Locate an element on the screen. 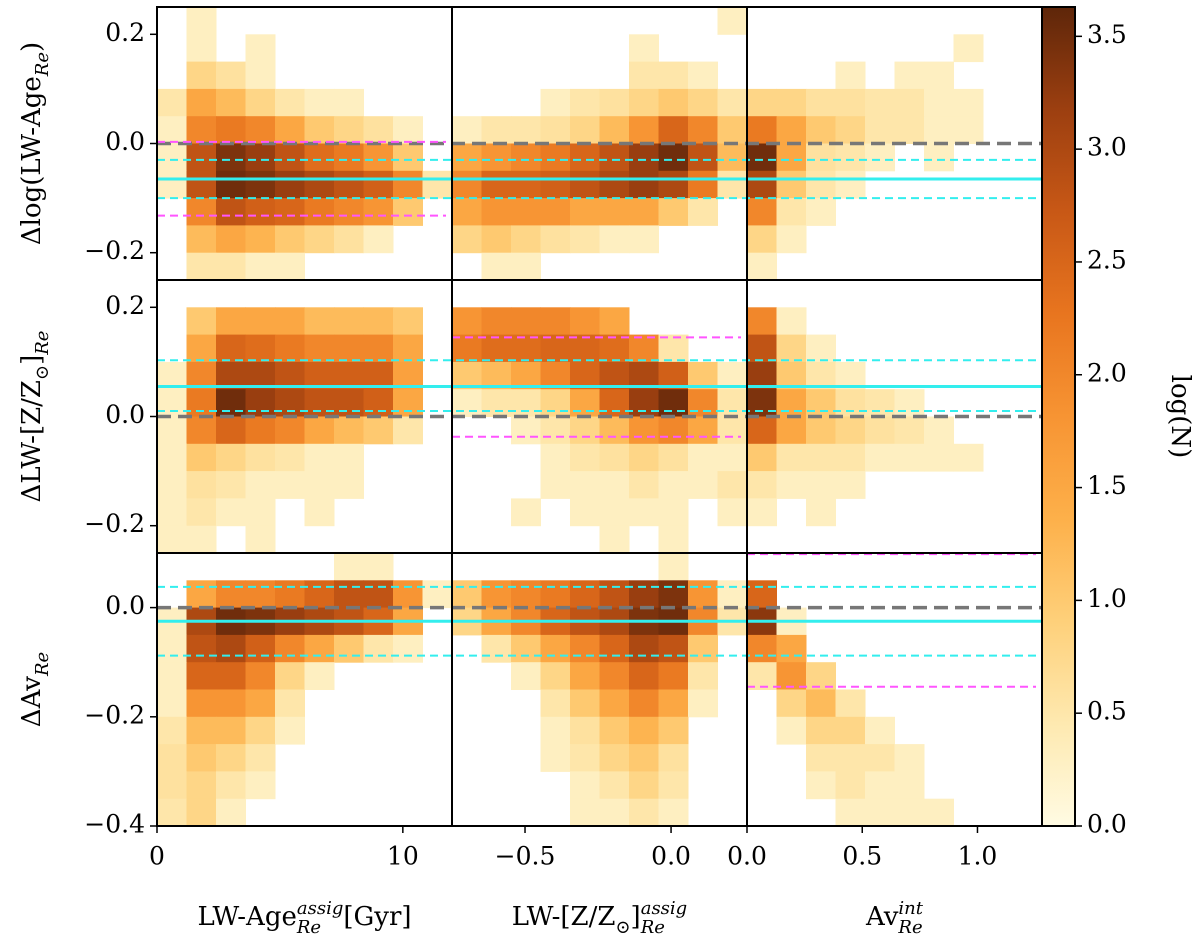 This screenshot has height=947, width=1200. colorbar-tick-label: 3.5 is located at coordinates (1107, 34).